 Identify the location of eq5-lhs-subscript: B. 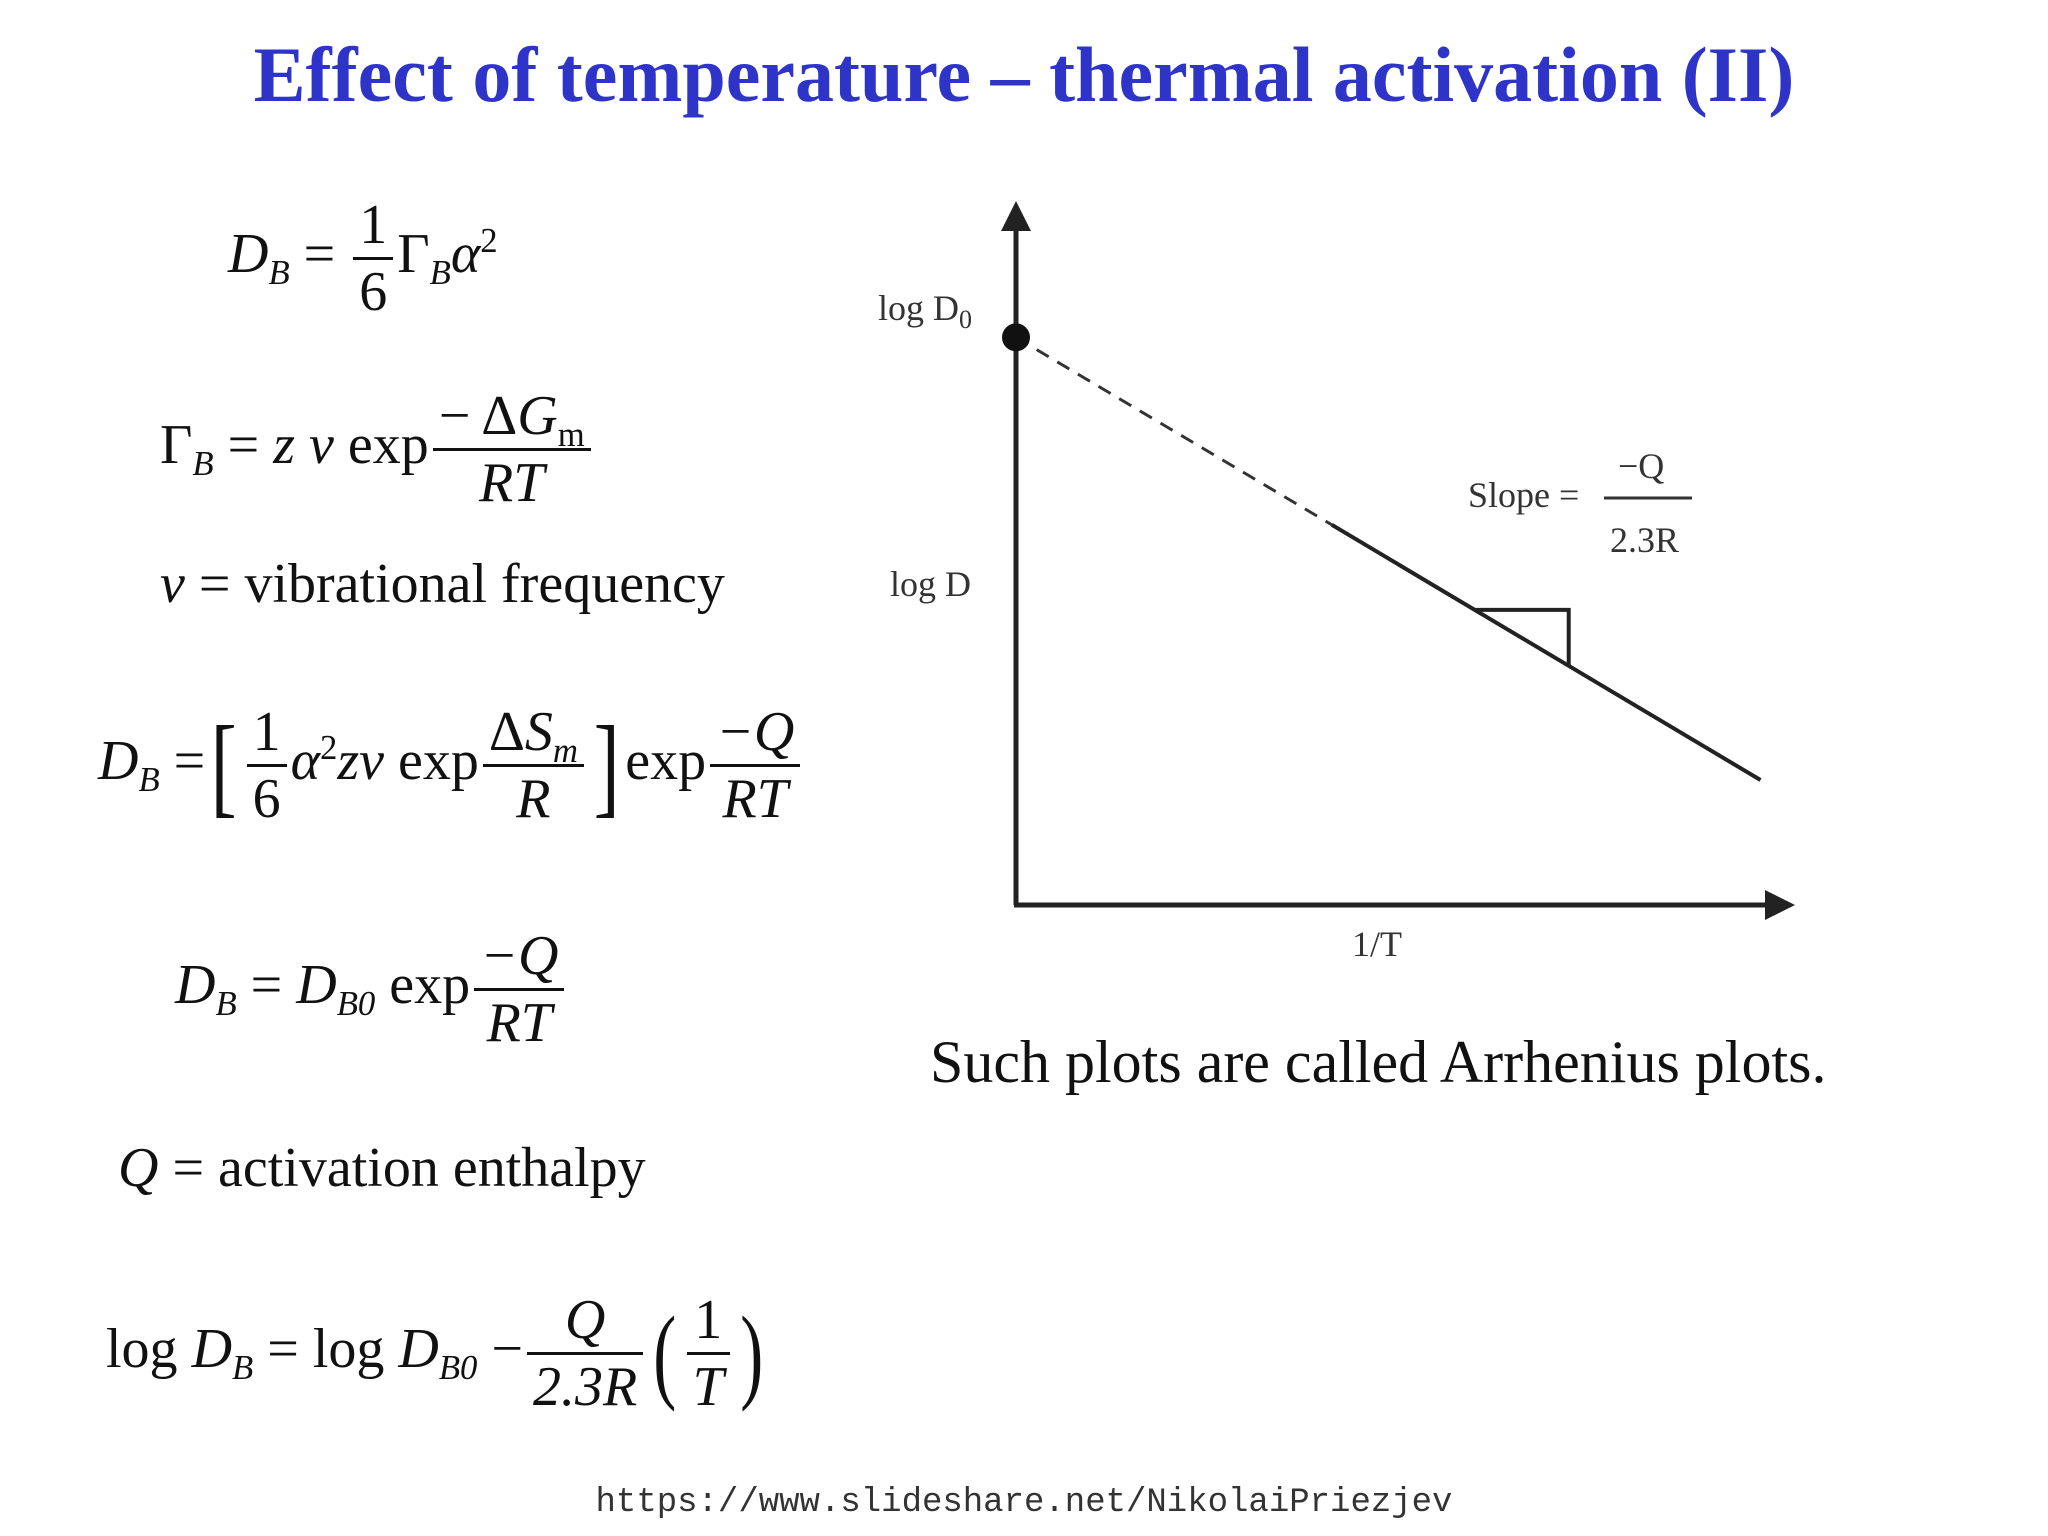
(226, 1003).